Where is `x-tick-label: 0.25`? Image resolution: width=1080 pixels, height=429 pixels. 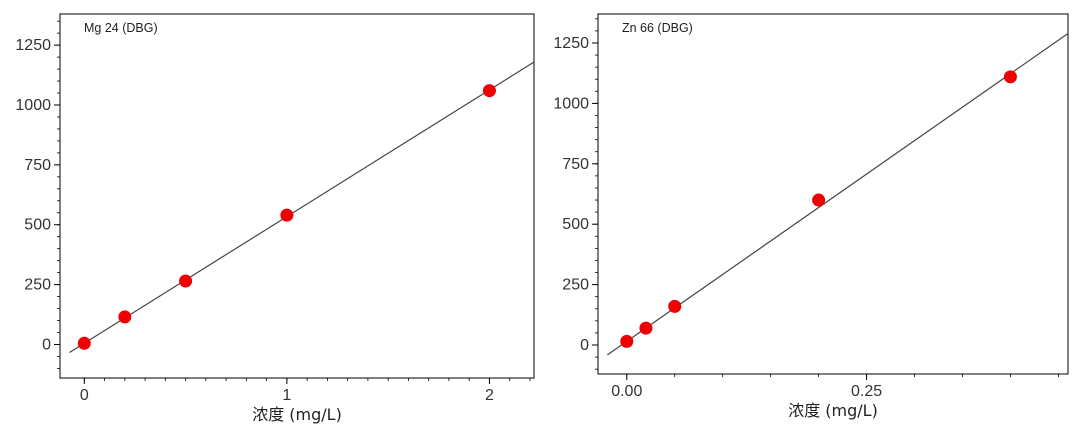 x-tick-label: 0.25 is located at coordinates (866, 391).